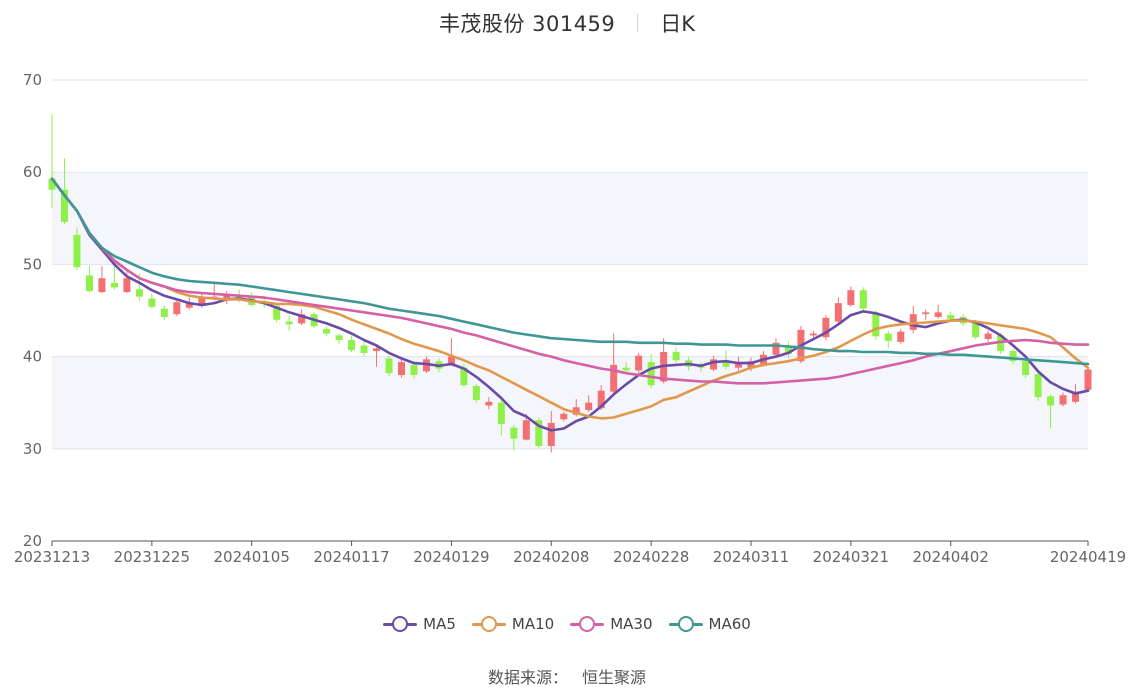  I want to click on y-tick-label: 40, so click(32, 357).